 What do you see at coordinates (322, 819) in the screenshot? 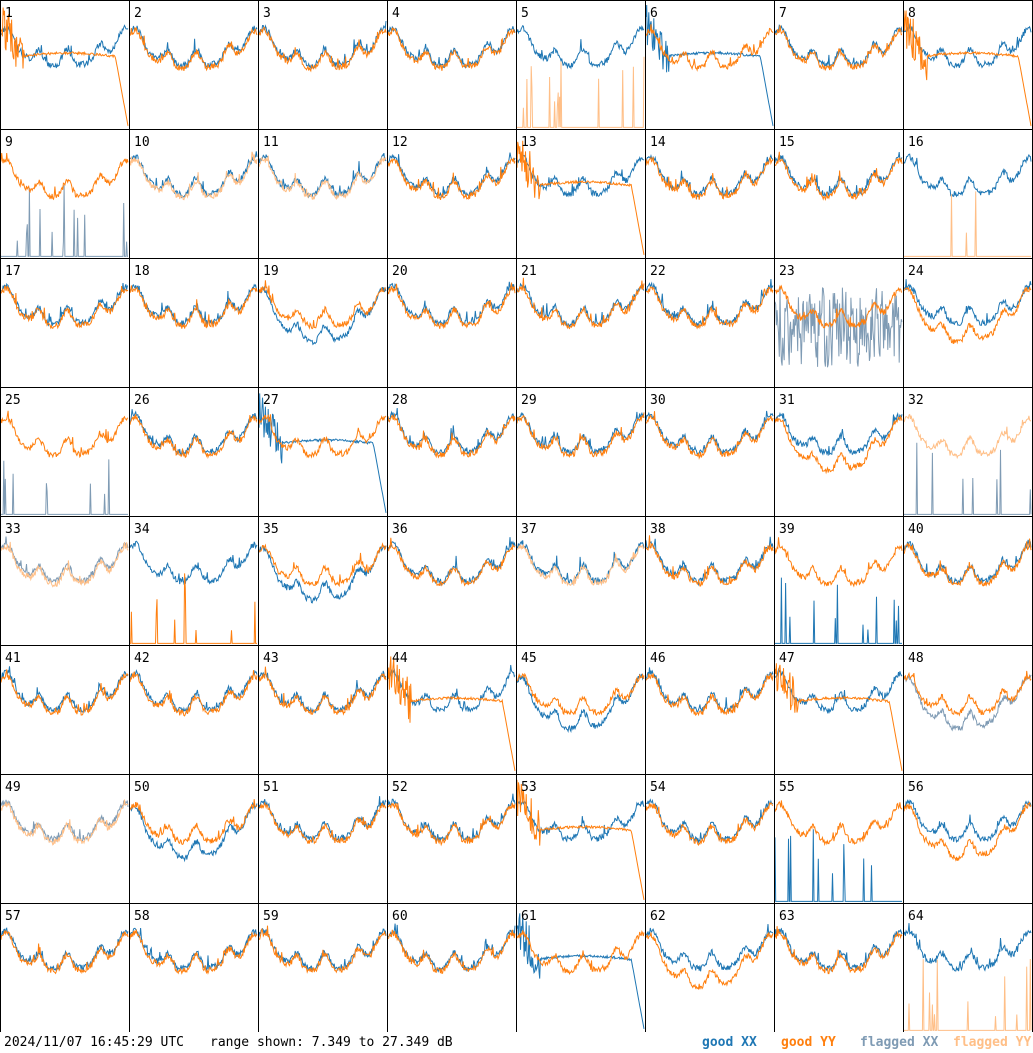
I see `panel-51-xx-line` at bounding box center [322, 819].